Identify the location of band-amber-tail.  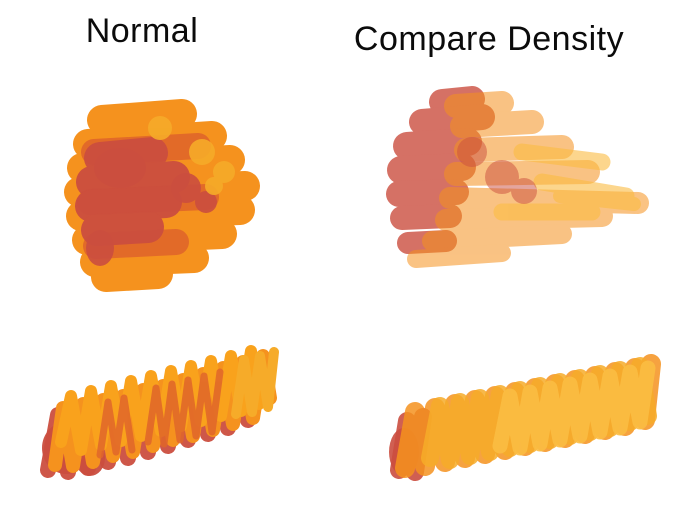
(255, 383).